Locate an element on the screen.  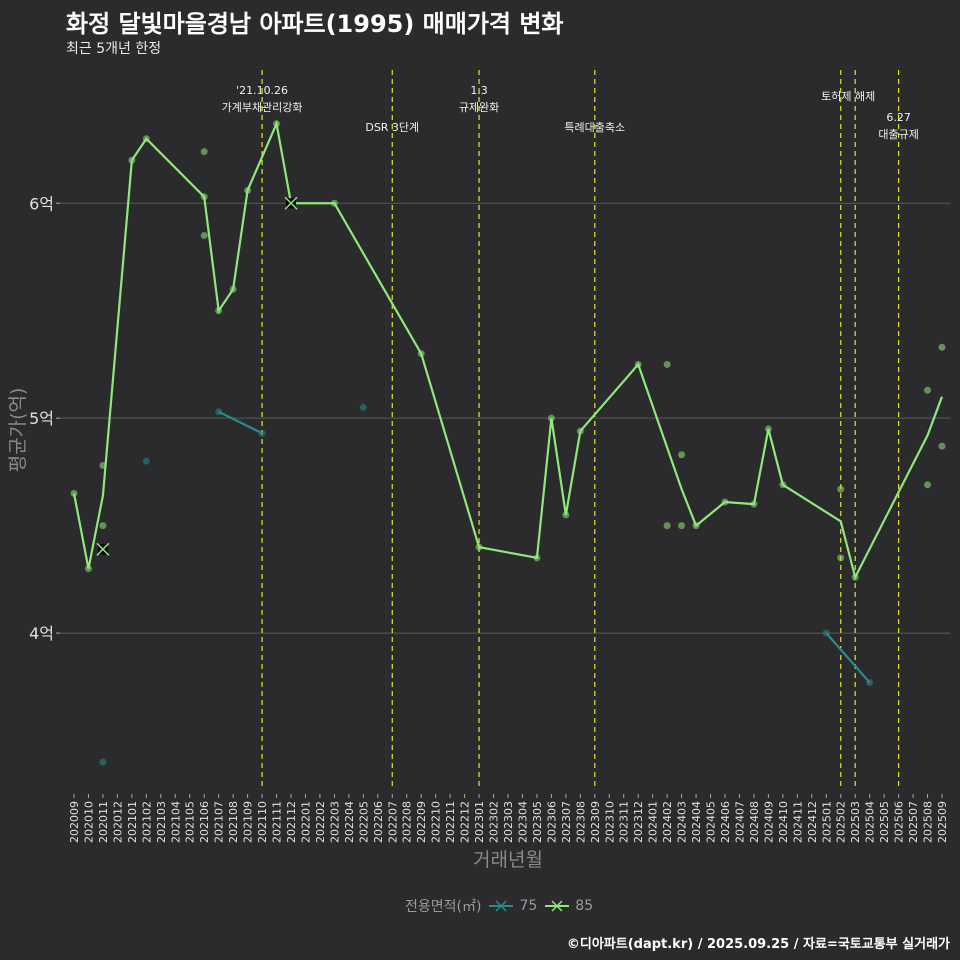
x-tick-label: 202305 is located at coordinates (537, 822).